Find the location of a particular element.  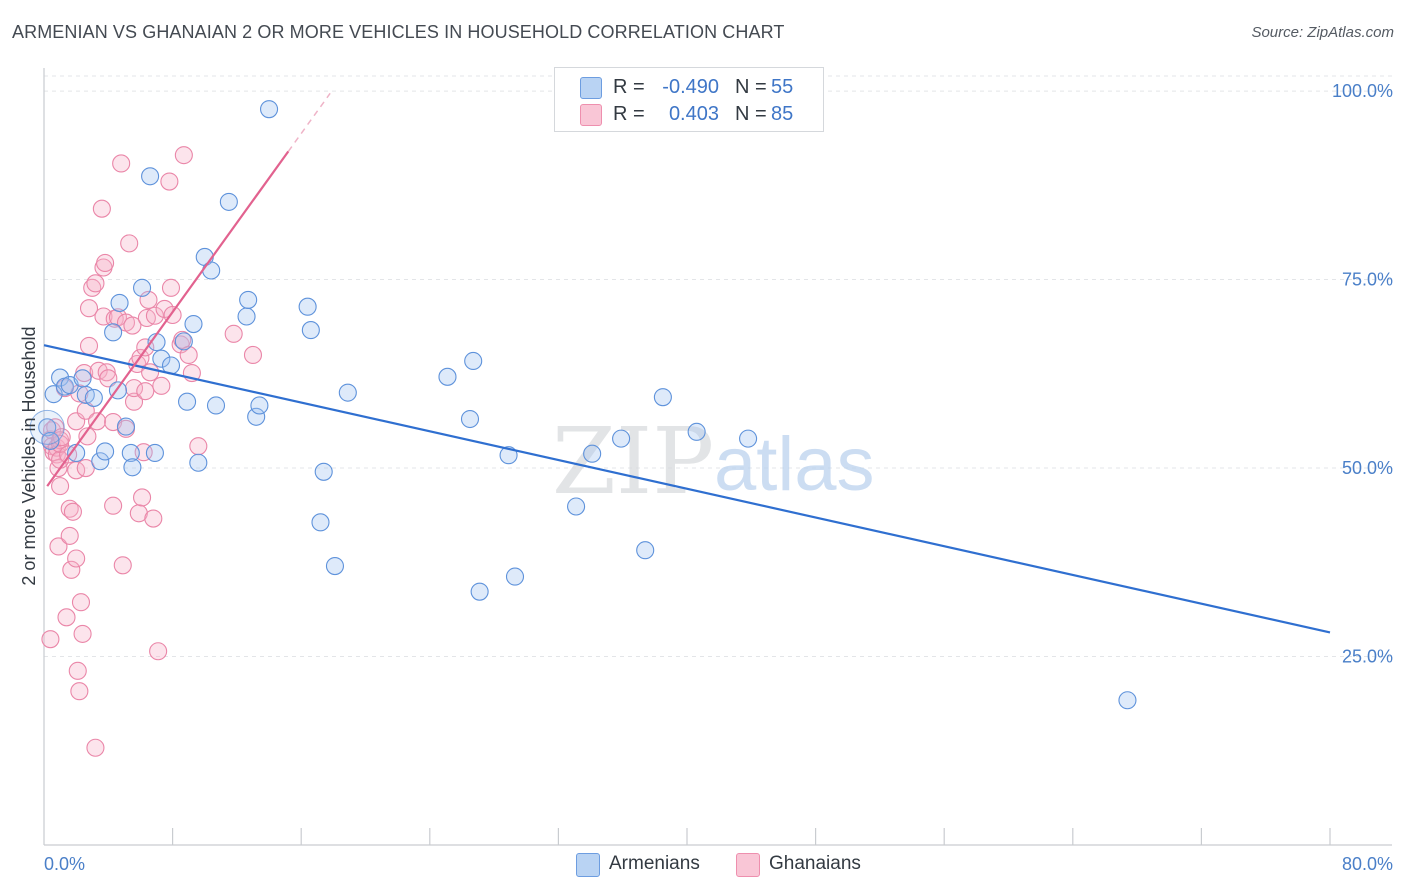

armenian-point-large is located at coordinates (47, 427).